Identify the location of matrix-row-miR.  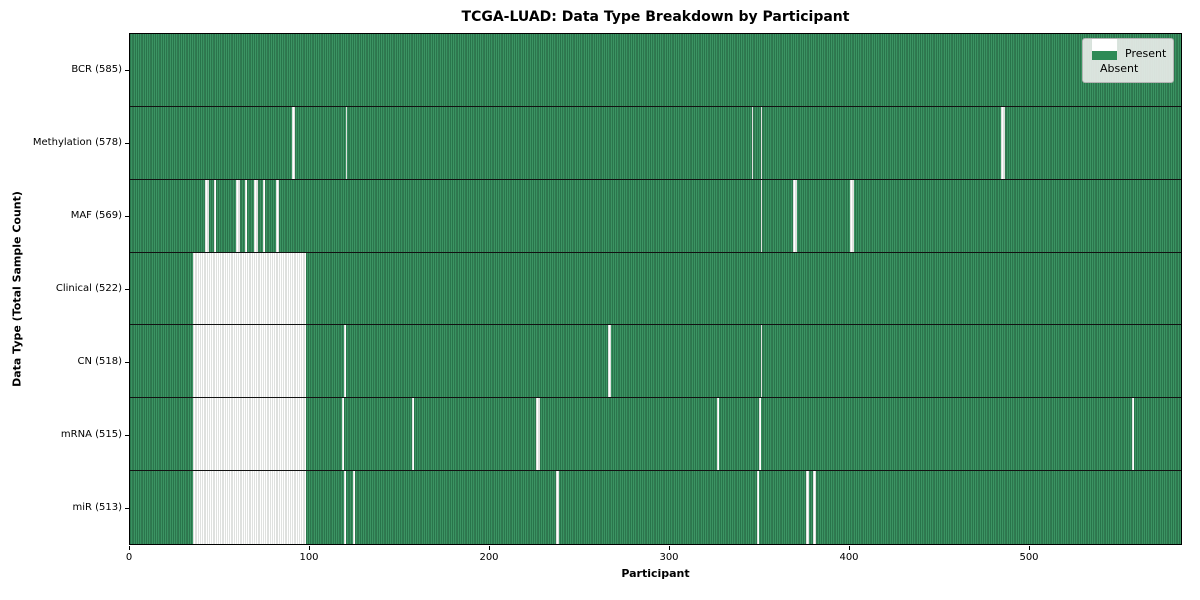
(655, 507).